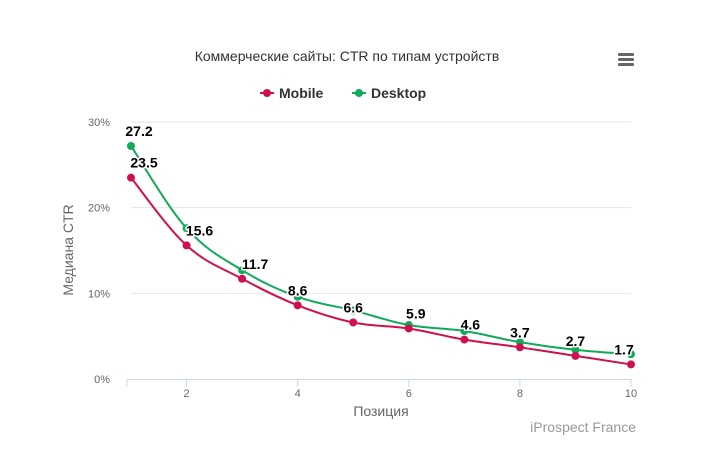 The image size is (712, 462). Describe the element at coordinates (471, 325) in the screenshot. I see `data-label: 4.6` at that location.